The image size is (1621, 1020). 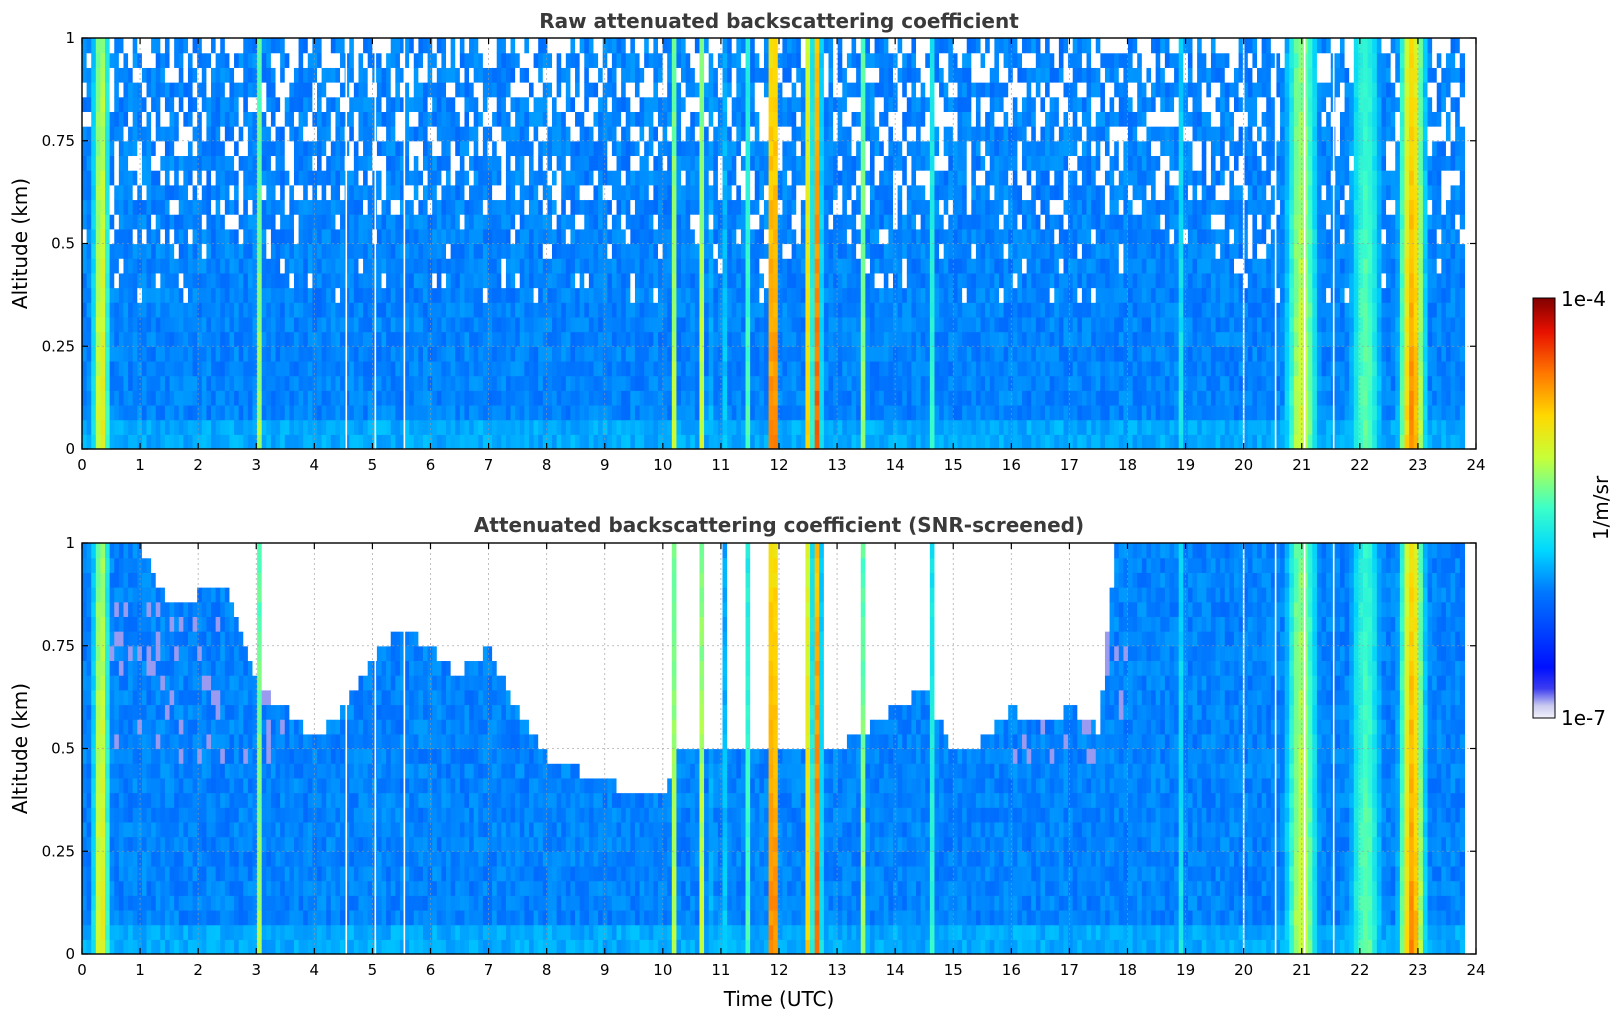 What do you see at coordinates (1583, 299) in the screenshot?
I see `colorbar-max-label: 1e-4` at bounding box center [1583, 299].